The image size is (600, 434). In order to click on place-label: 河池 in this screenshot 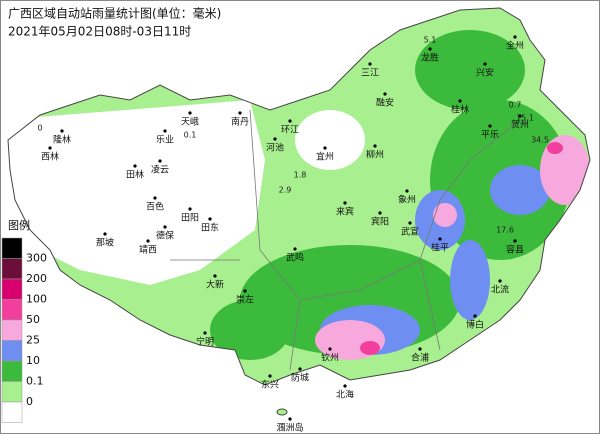, I will do `click(275, 148)`.